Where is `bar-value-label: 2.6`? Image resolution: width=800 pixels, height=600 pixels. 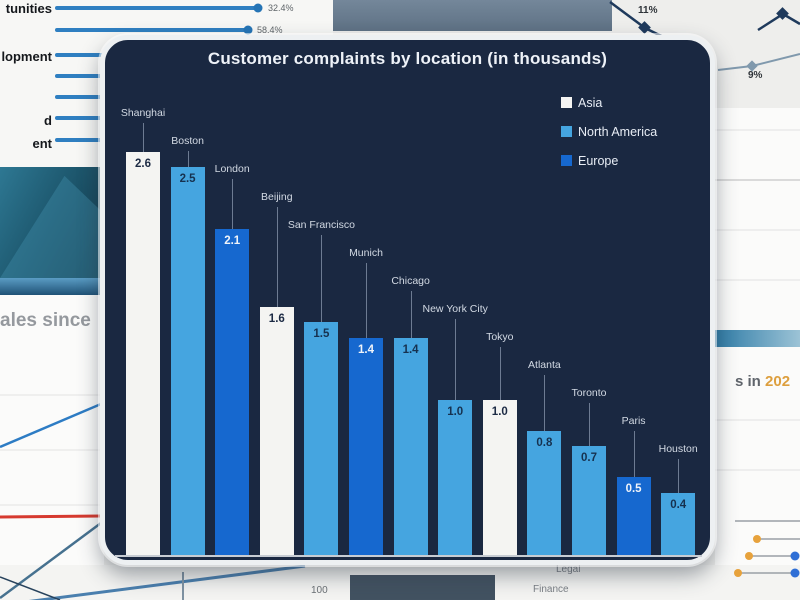 bar-value-label: 2.6 is located at coordinates (143, 164).